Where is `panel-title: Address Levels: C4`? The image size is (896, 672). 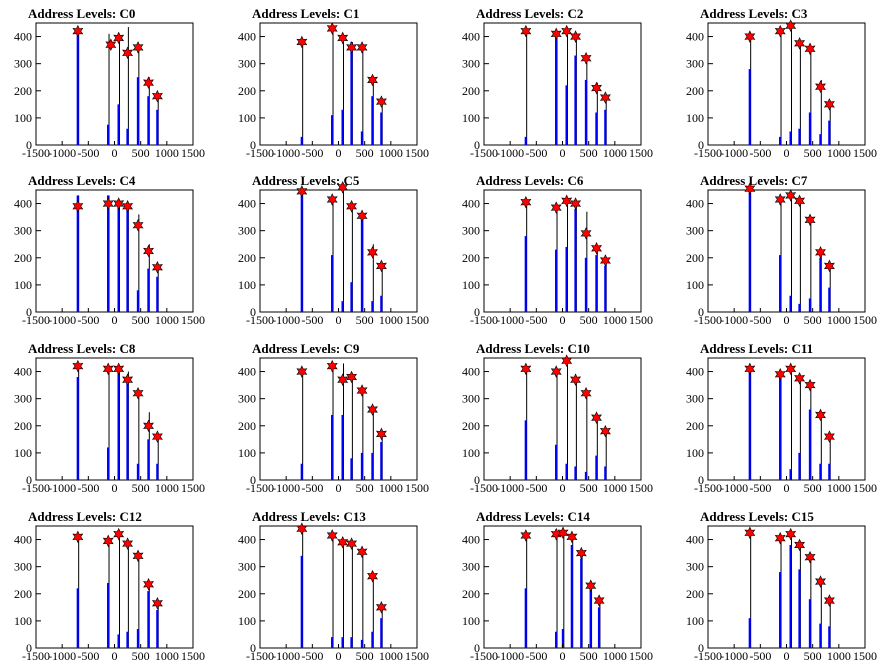 panel-title: Address Levels: C4 is located at coordinates (82, 180).